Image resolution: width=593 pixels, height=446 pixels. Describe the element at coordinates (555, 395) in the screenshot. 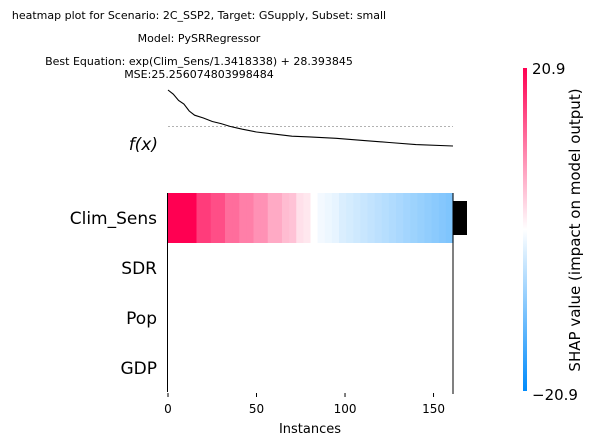

I see `colorbar-min-label: −20.9` at that location.